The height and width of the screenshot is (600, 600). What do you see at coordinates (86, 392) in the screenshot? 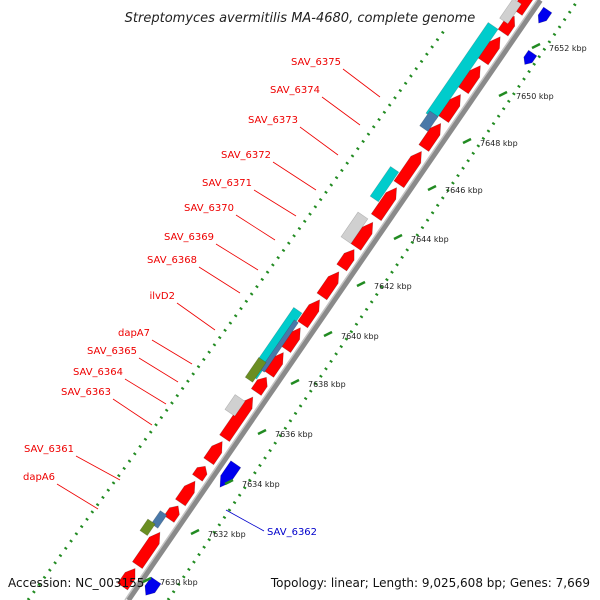
I see `gene-label: SAV_6363` at bounding box center [86, 392].